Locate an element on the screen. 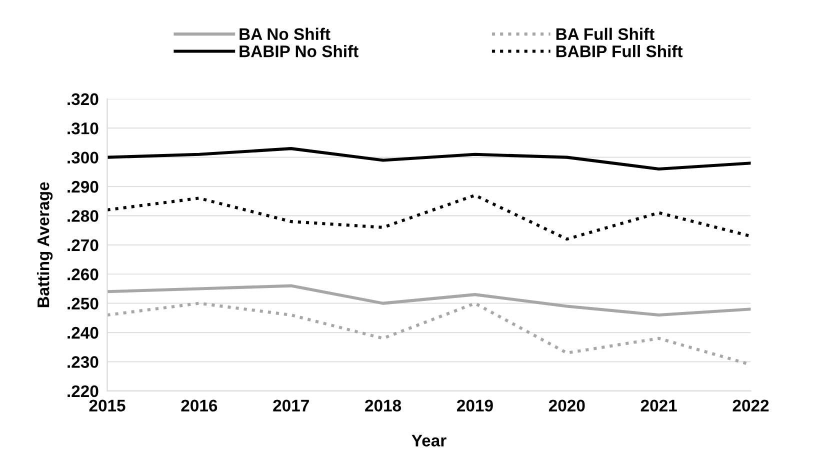 Image resolution: width=825 pixels, height=471 pixels. y-tick-label: .310 is located at coordinates (83, 128).